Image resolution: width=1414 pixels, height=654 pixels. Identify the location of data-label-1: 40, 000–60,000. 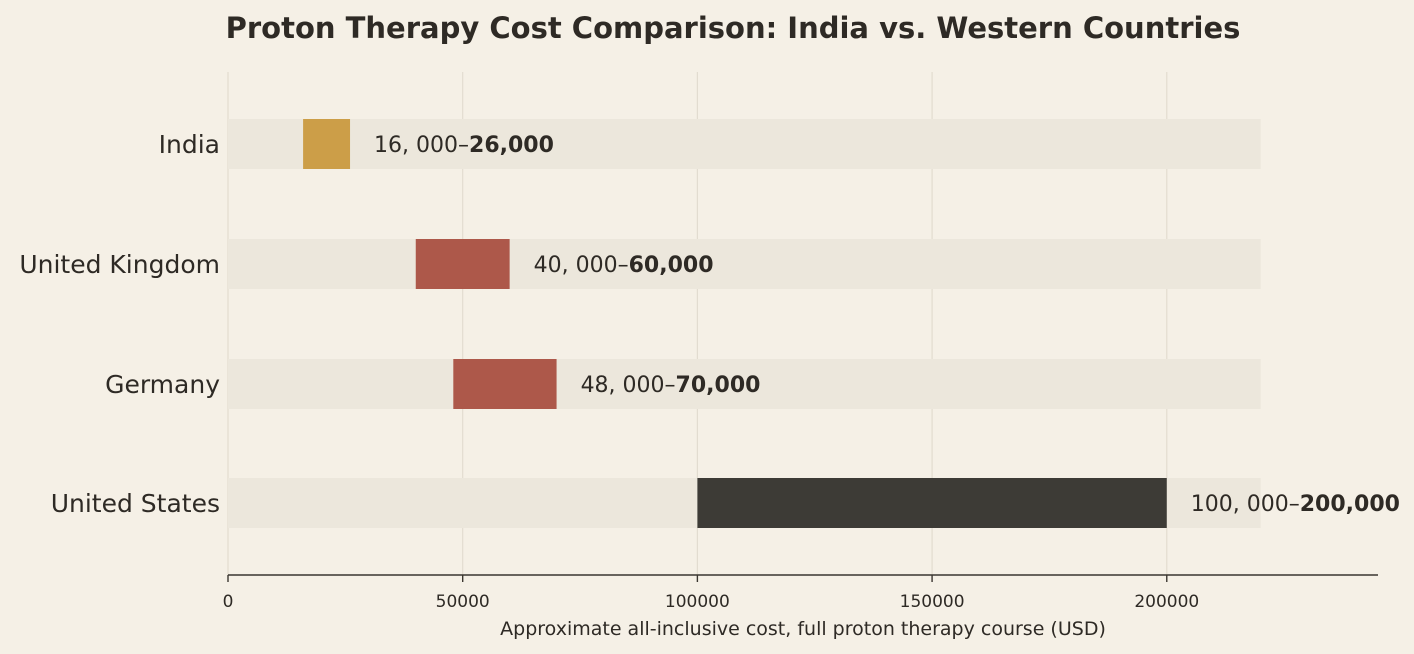
(624, 265).